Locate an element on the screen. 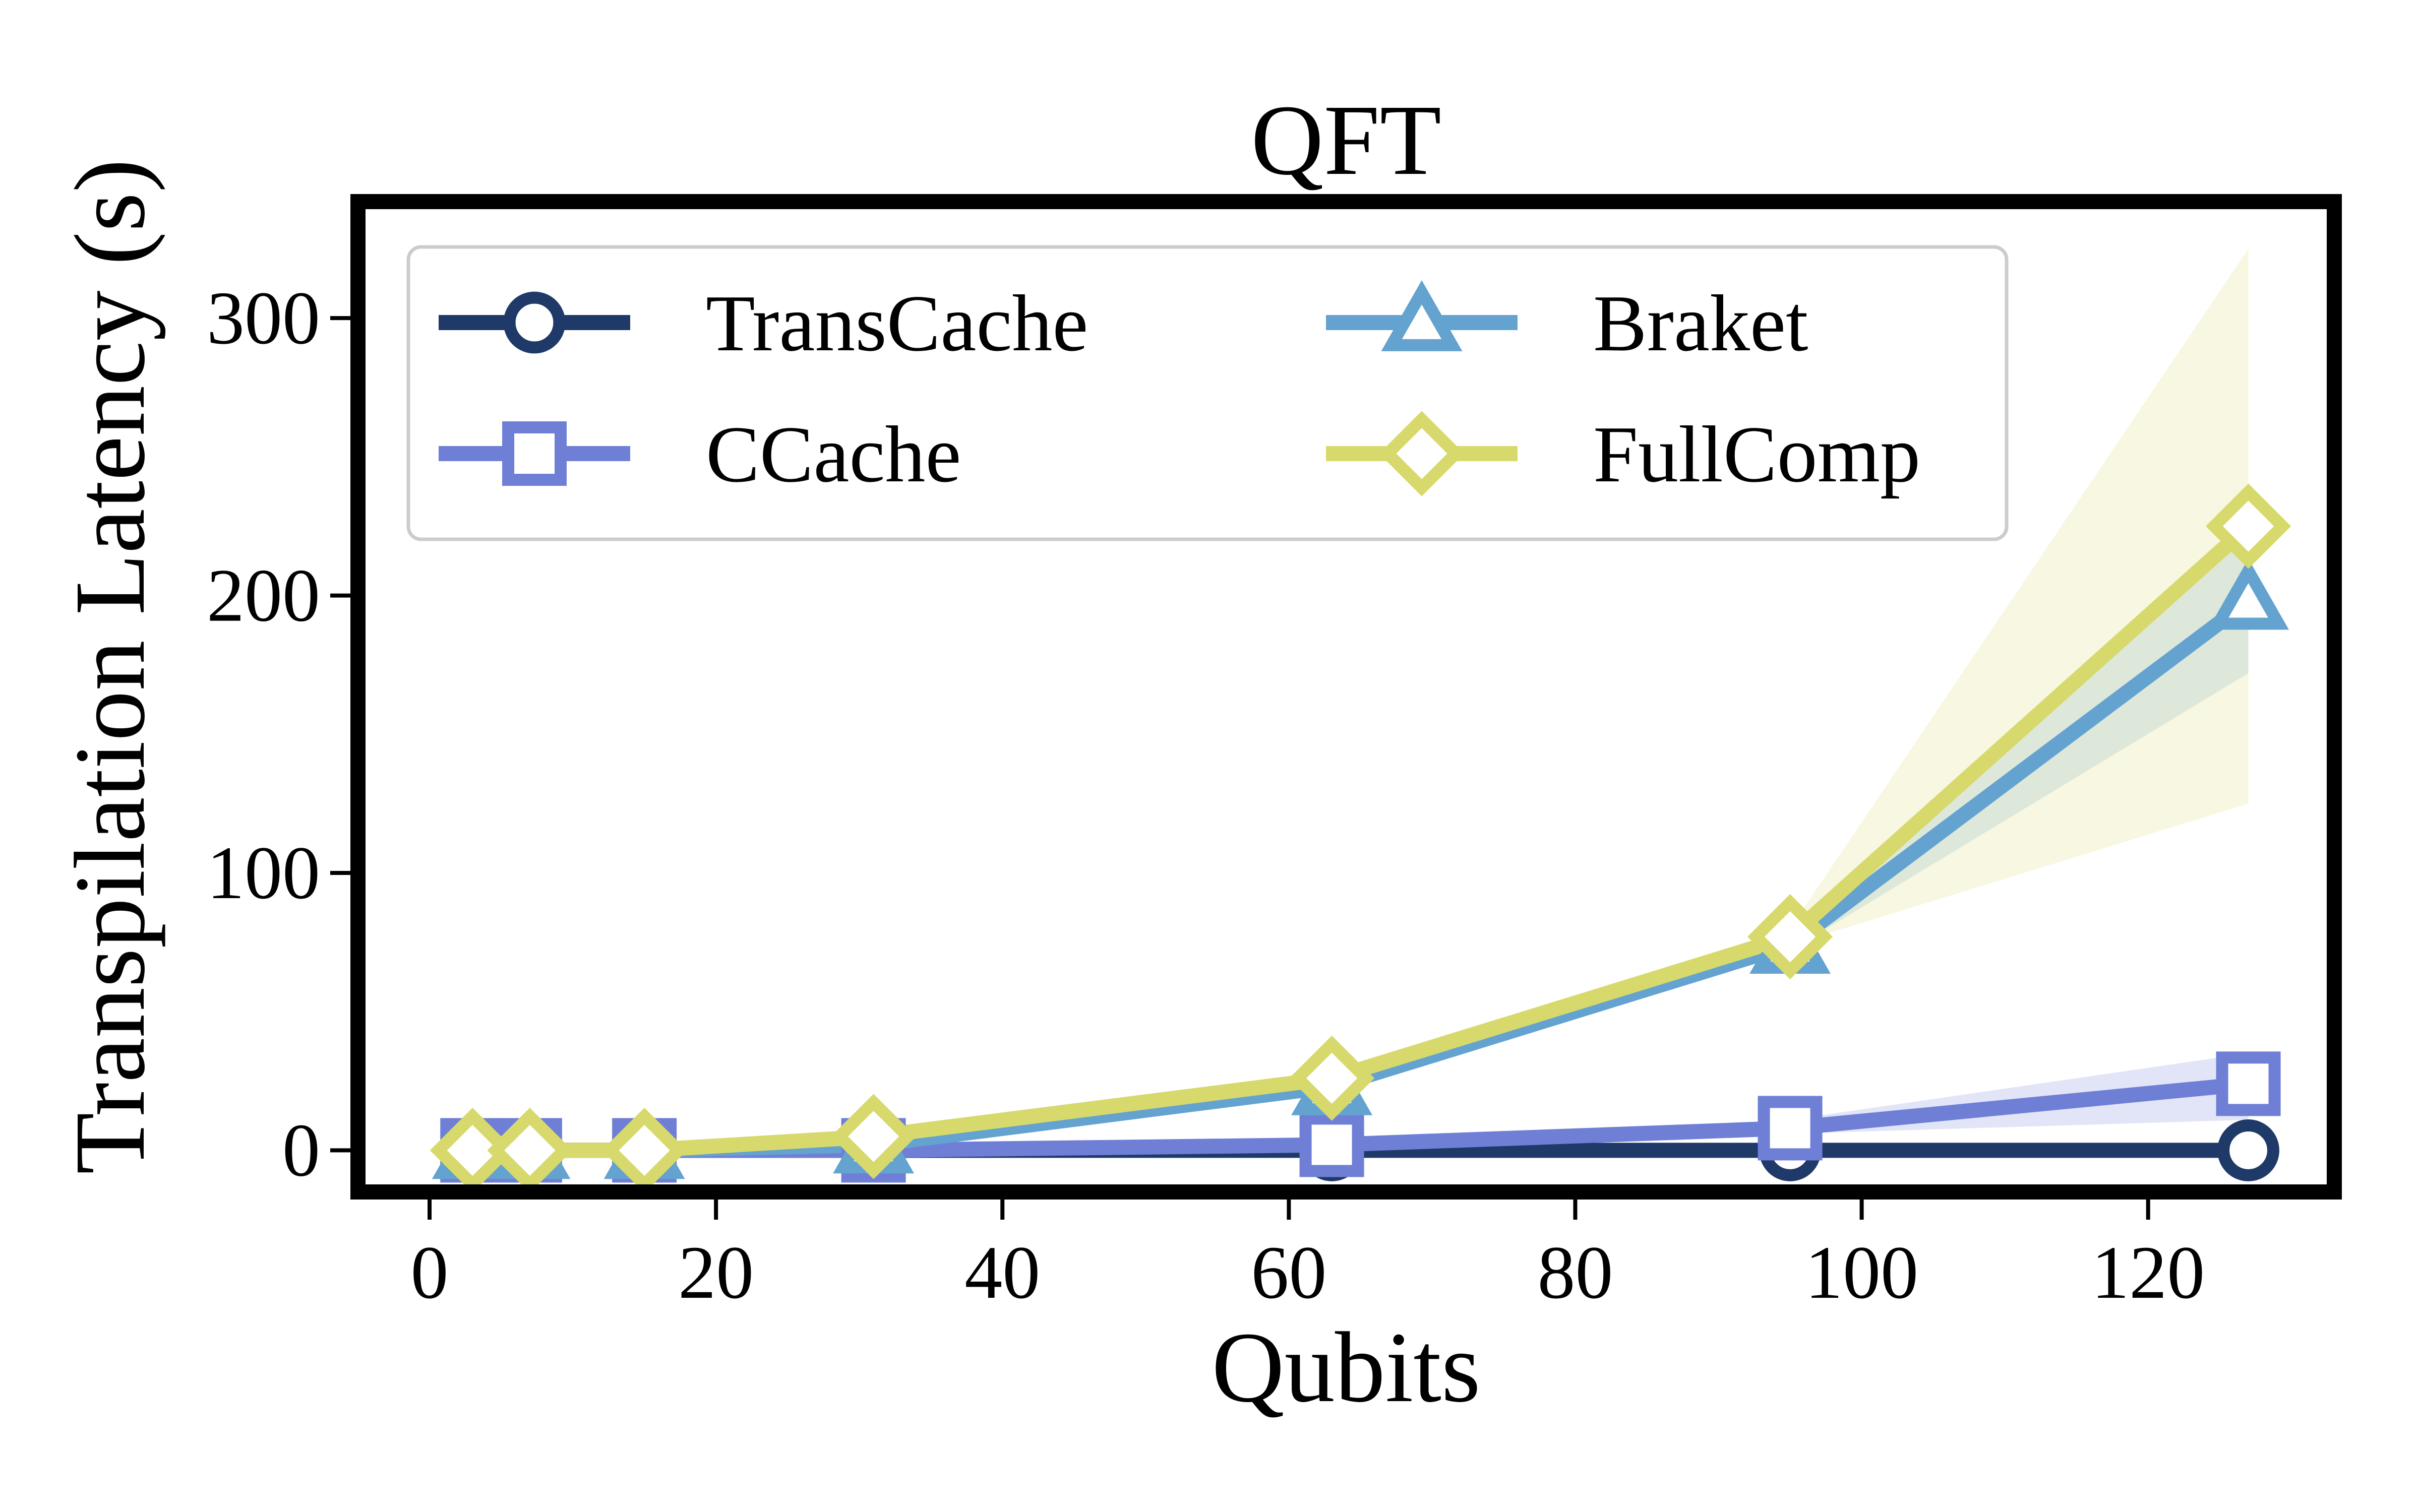 The image size is (2420, 1512). x-tick-label: 20 is located at coordinates (716, 1272).